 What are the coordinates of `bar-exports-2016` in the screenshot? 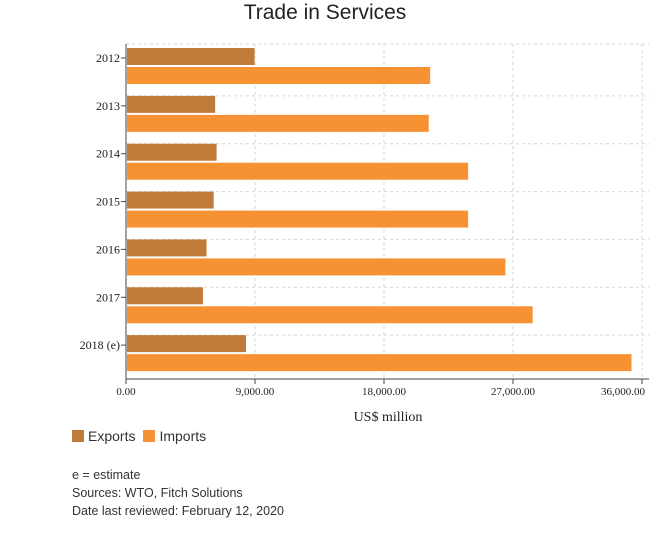 It's located at (167, 248).